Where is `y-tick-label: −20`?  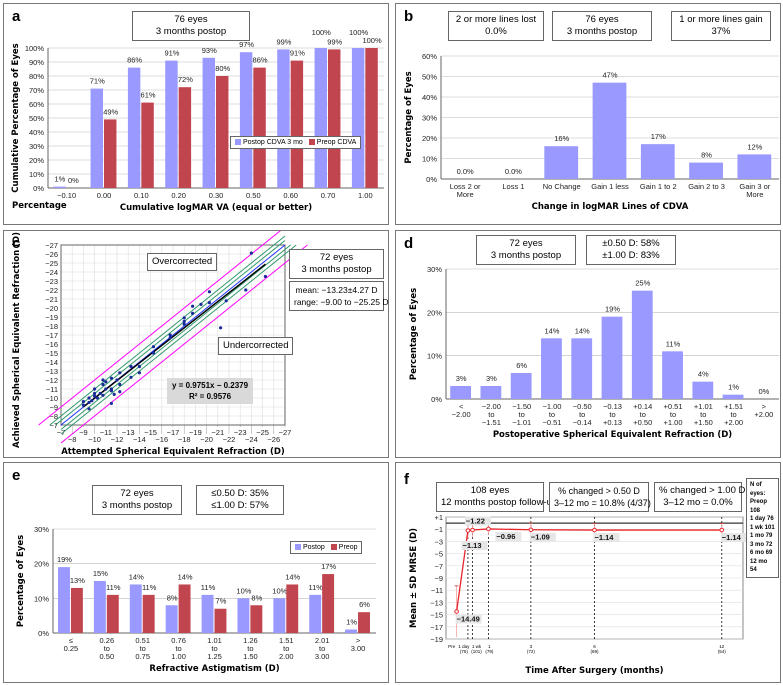 y-tick-label: −20 is located at coordinates (51, 308).